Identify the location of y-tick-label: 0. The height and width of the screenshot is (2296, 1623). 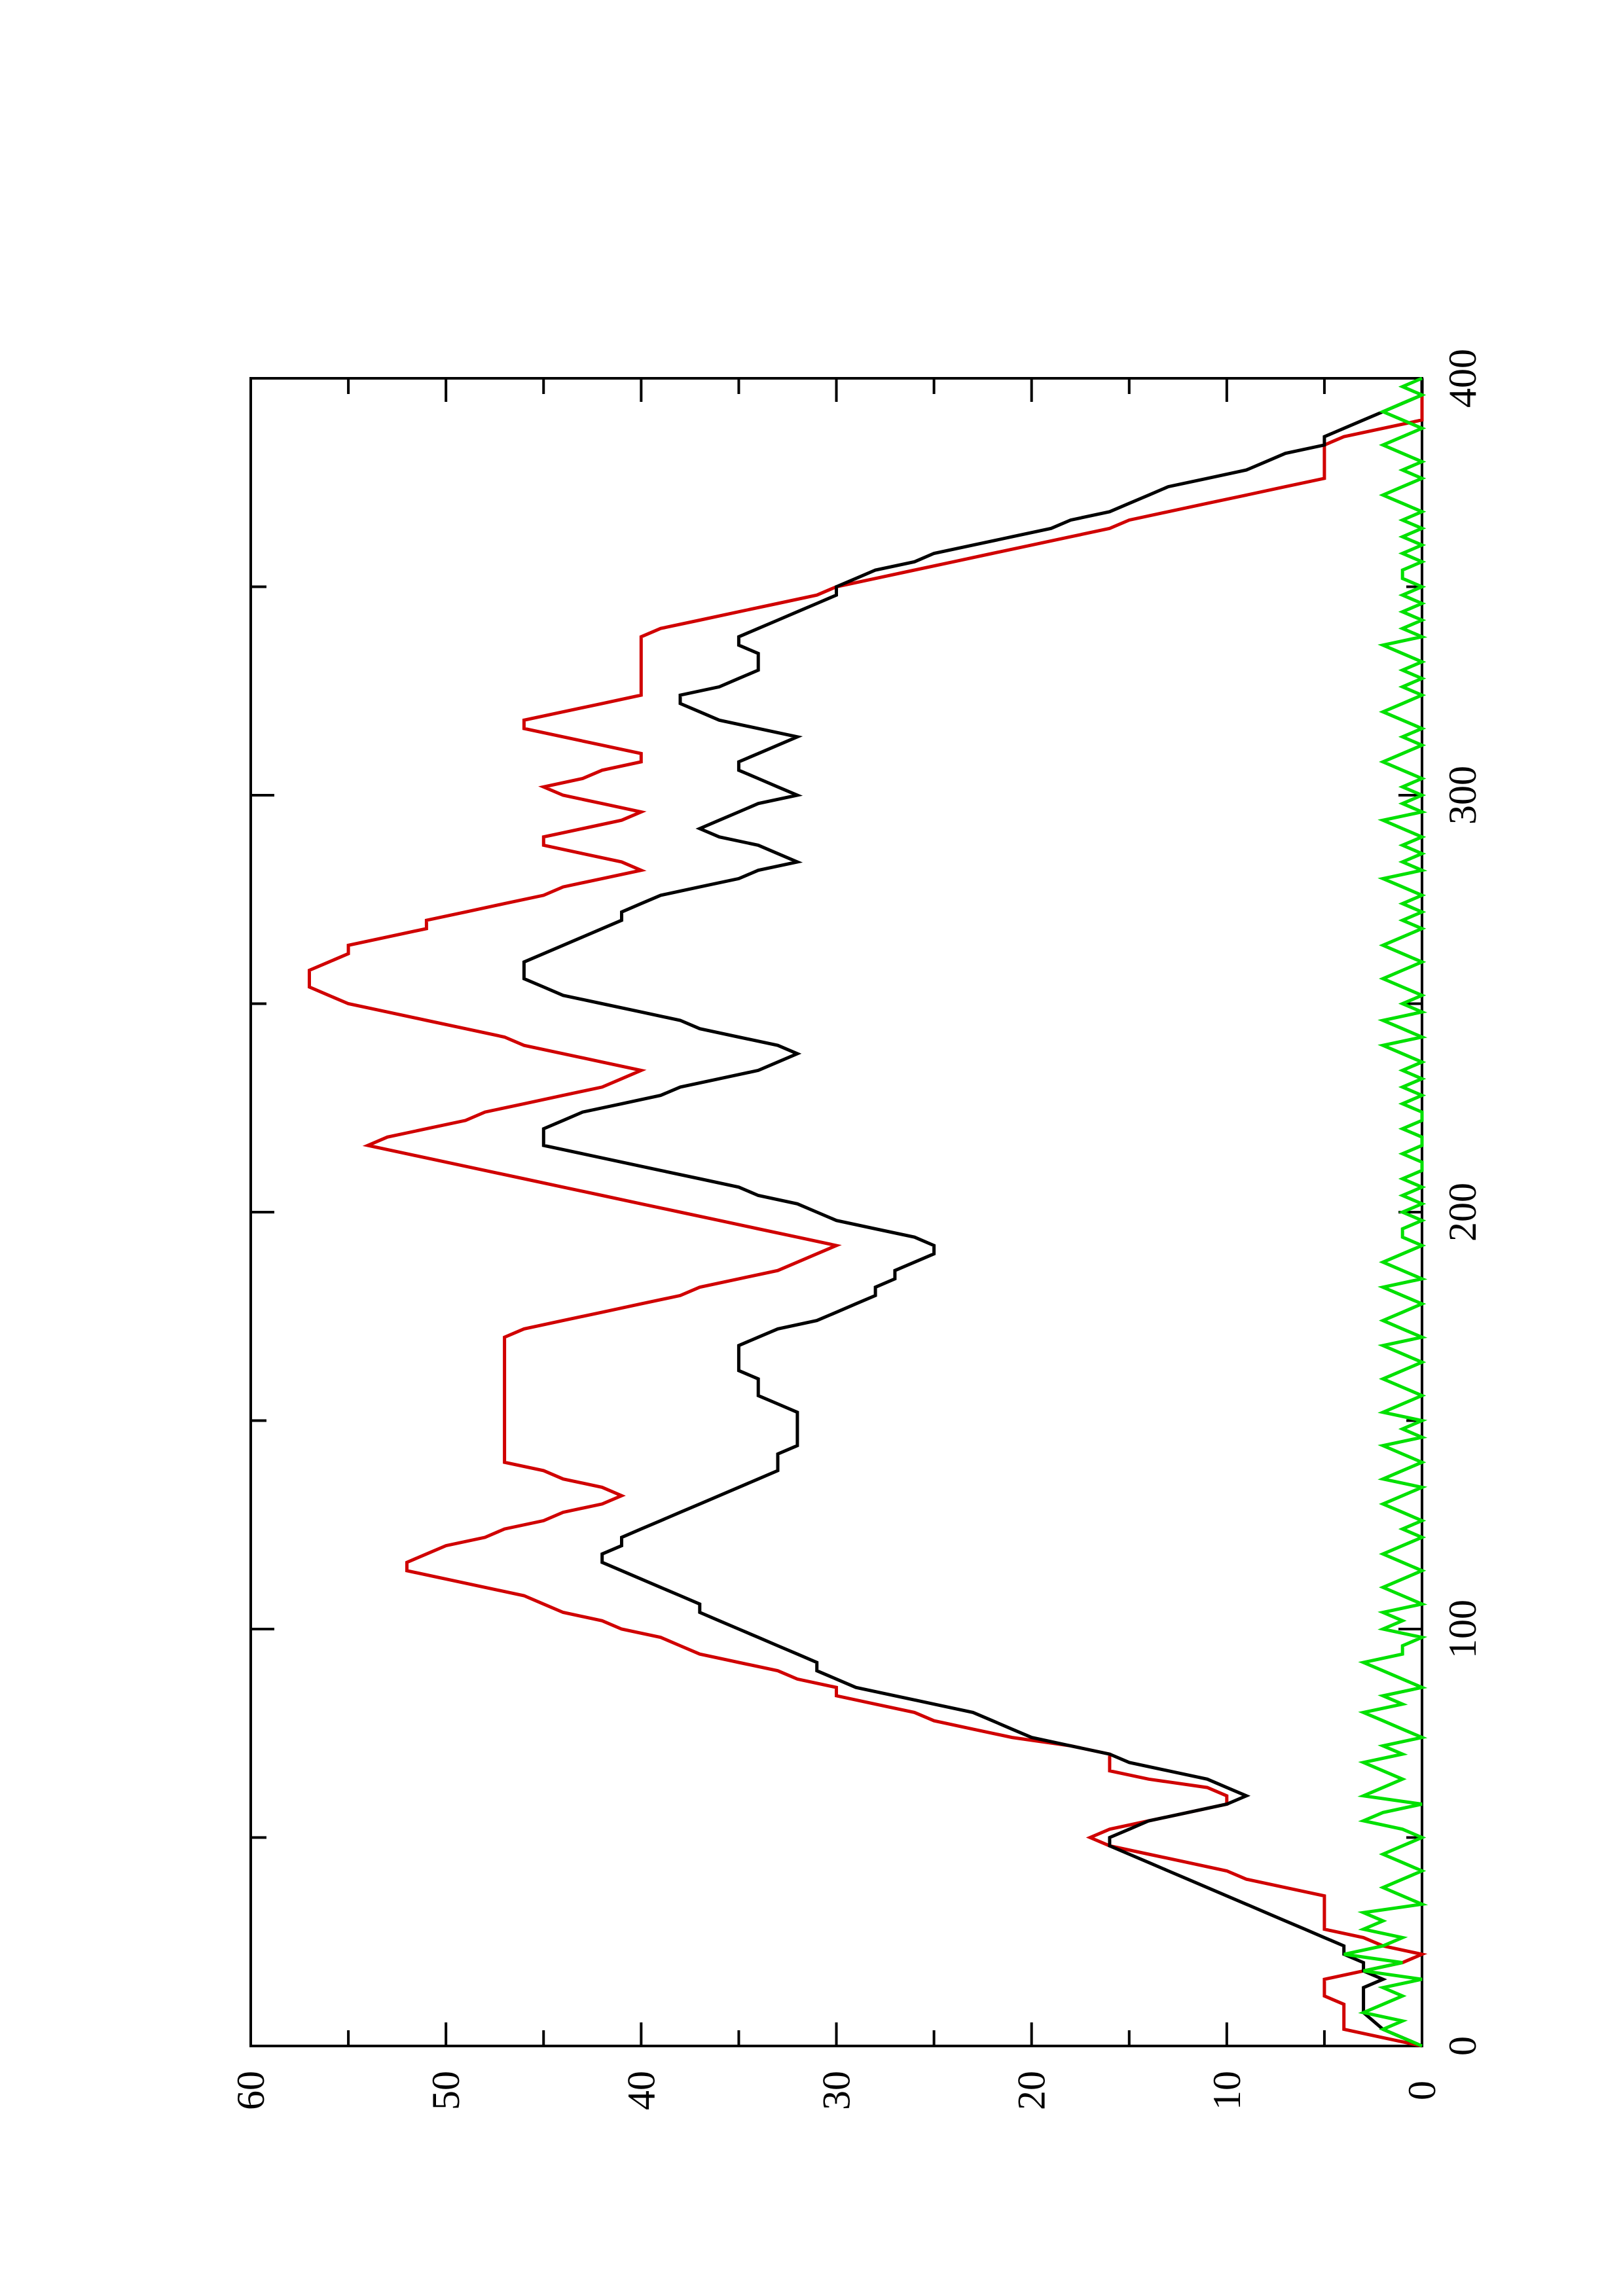
(1422, 2090).